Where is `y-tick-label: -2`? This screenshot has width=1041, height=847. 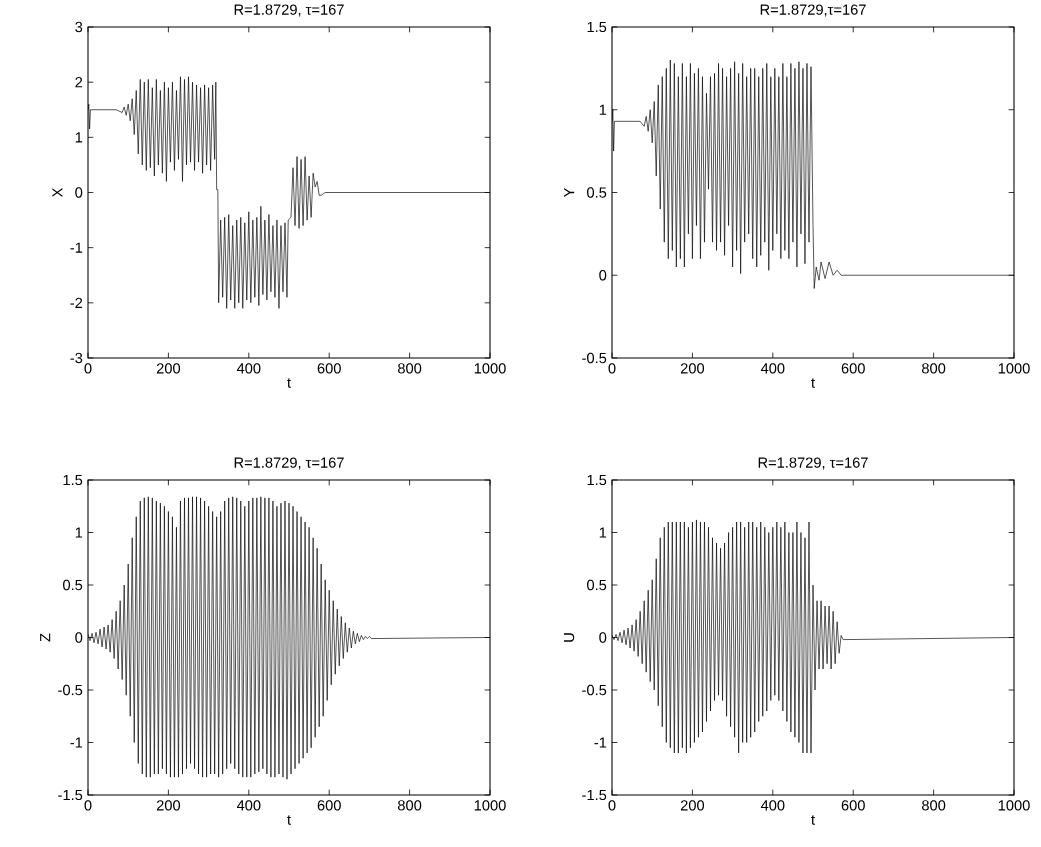 y-tick-label: -2 is located at coordinates (76, 302).